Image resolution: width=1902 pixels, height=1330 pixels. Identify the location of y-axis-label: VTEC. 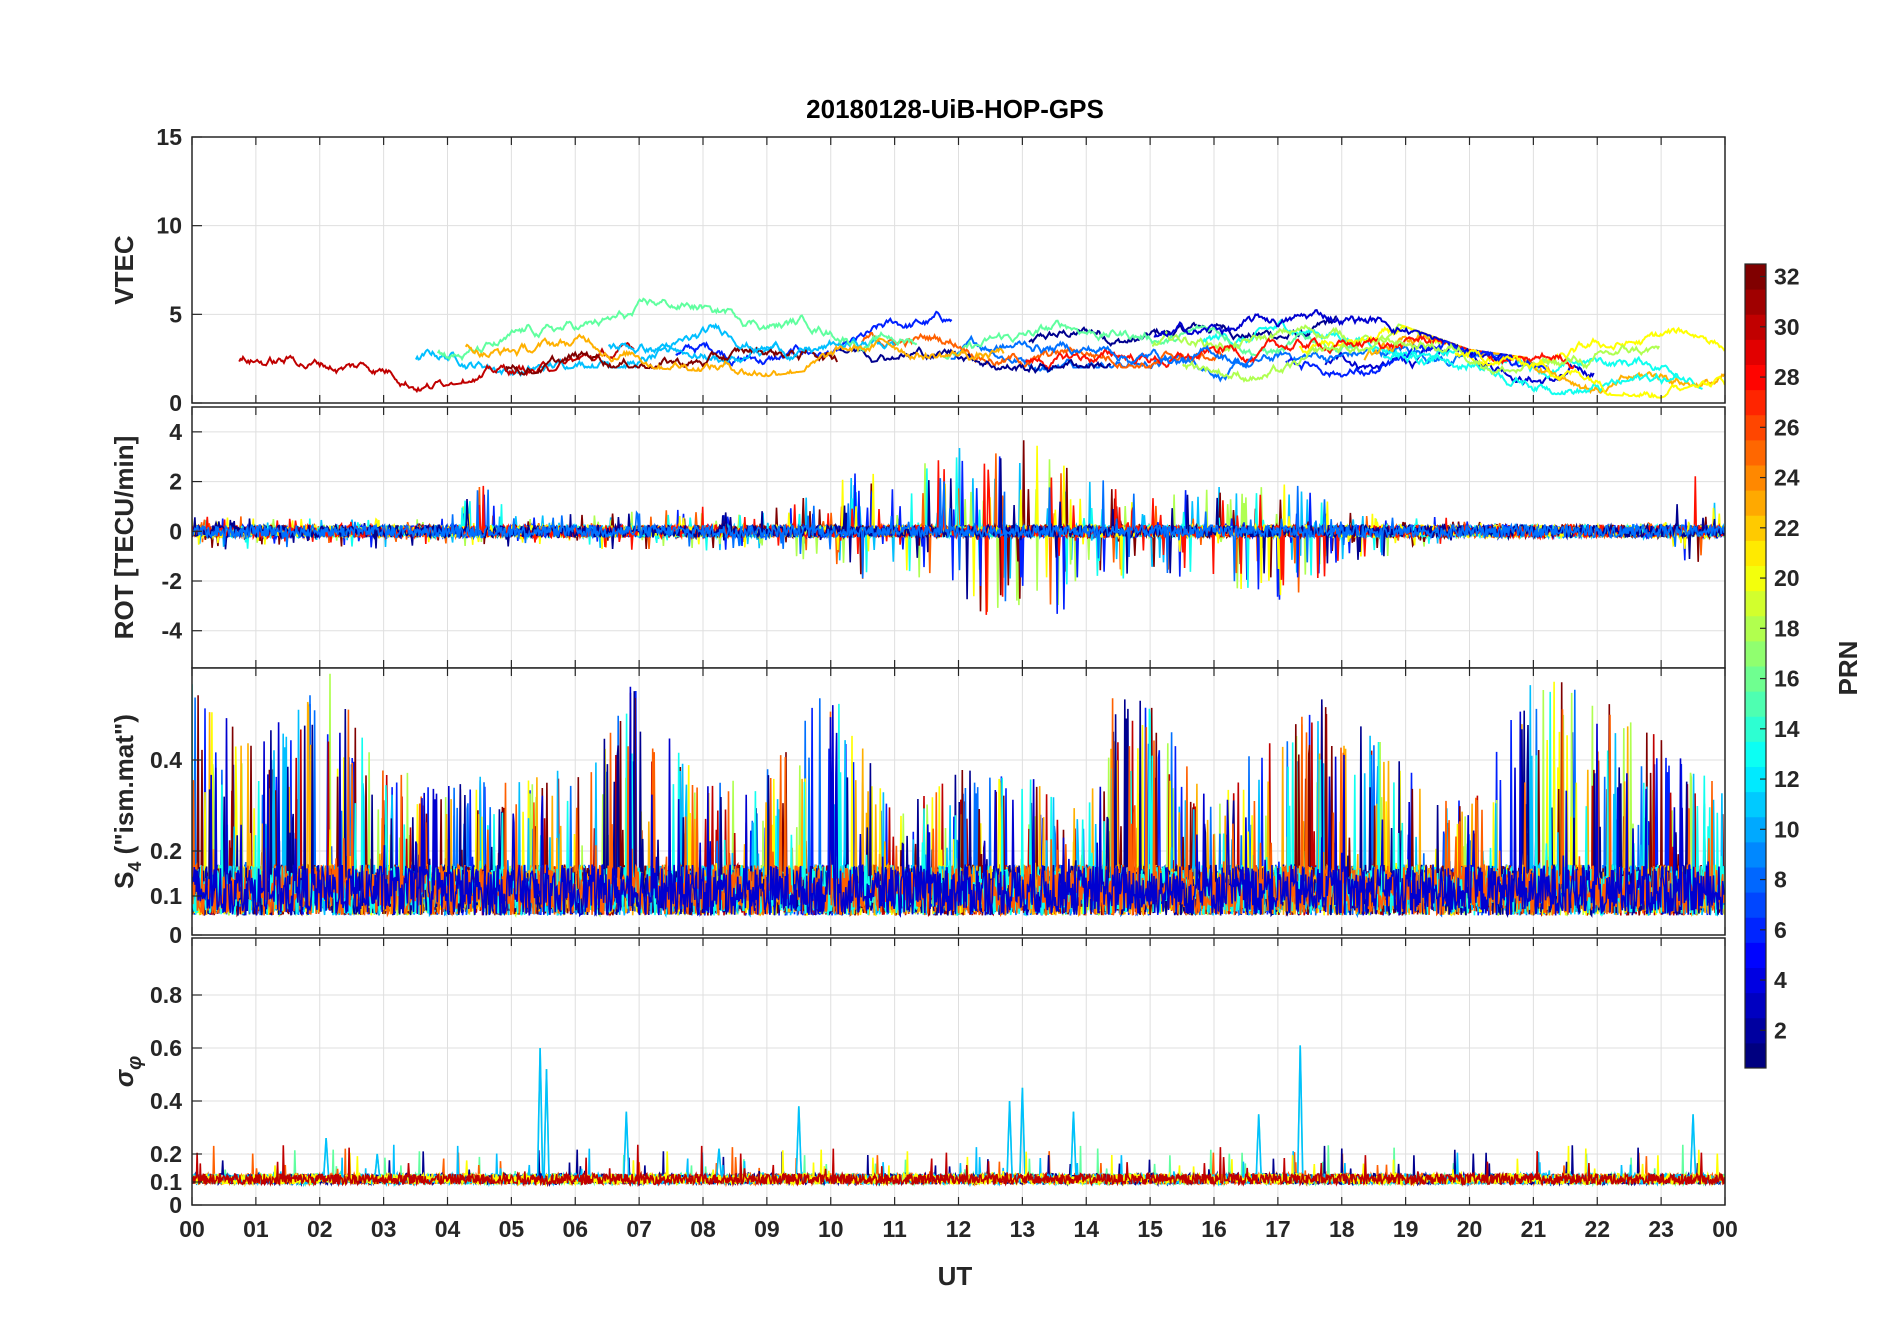
(124, 270).